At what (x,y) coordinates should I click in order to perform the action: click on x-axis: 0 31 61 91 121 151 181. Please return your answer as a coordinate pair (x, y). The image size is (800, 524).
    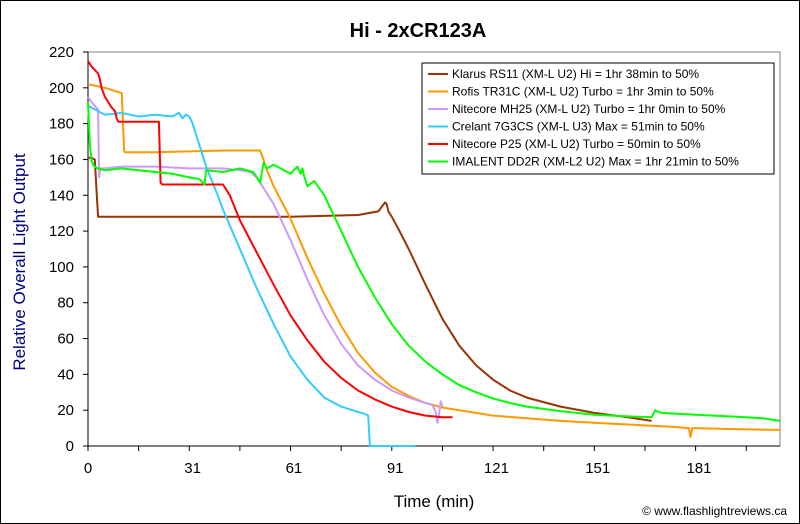
    Looking at the image, I should click on (432, 461).